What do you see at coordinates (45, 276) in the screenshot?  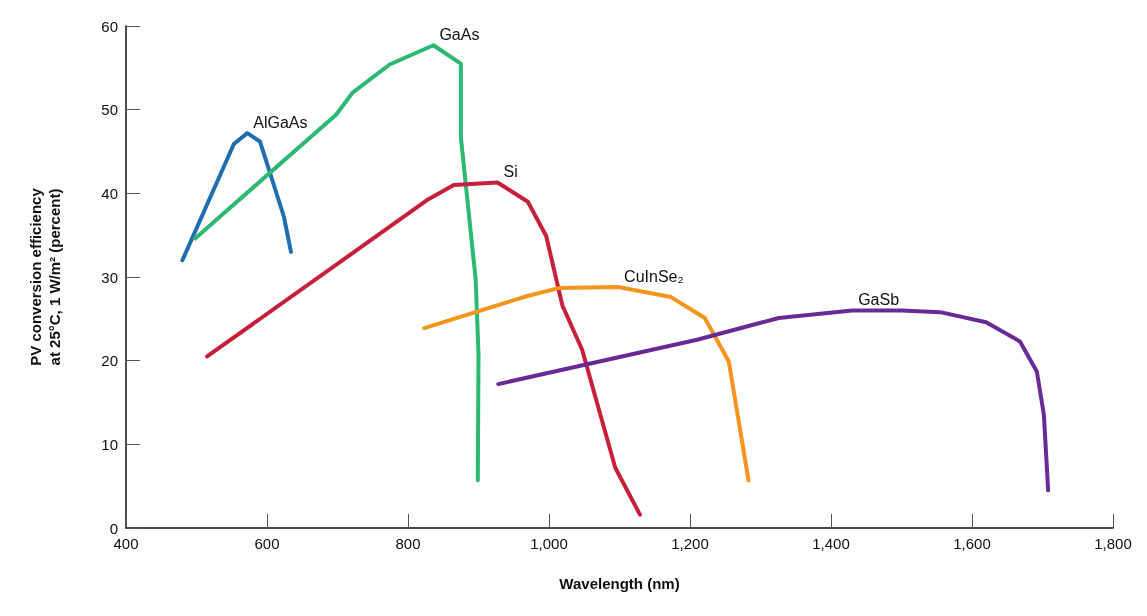 I see `y-axis-title: PV conversion efficiency at 25°C, 1 W/m² (percent)` at bounding box center [45, 276].